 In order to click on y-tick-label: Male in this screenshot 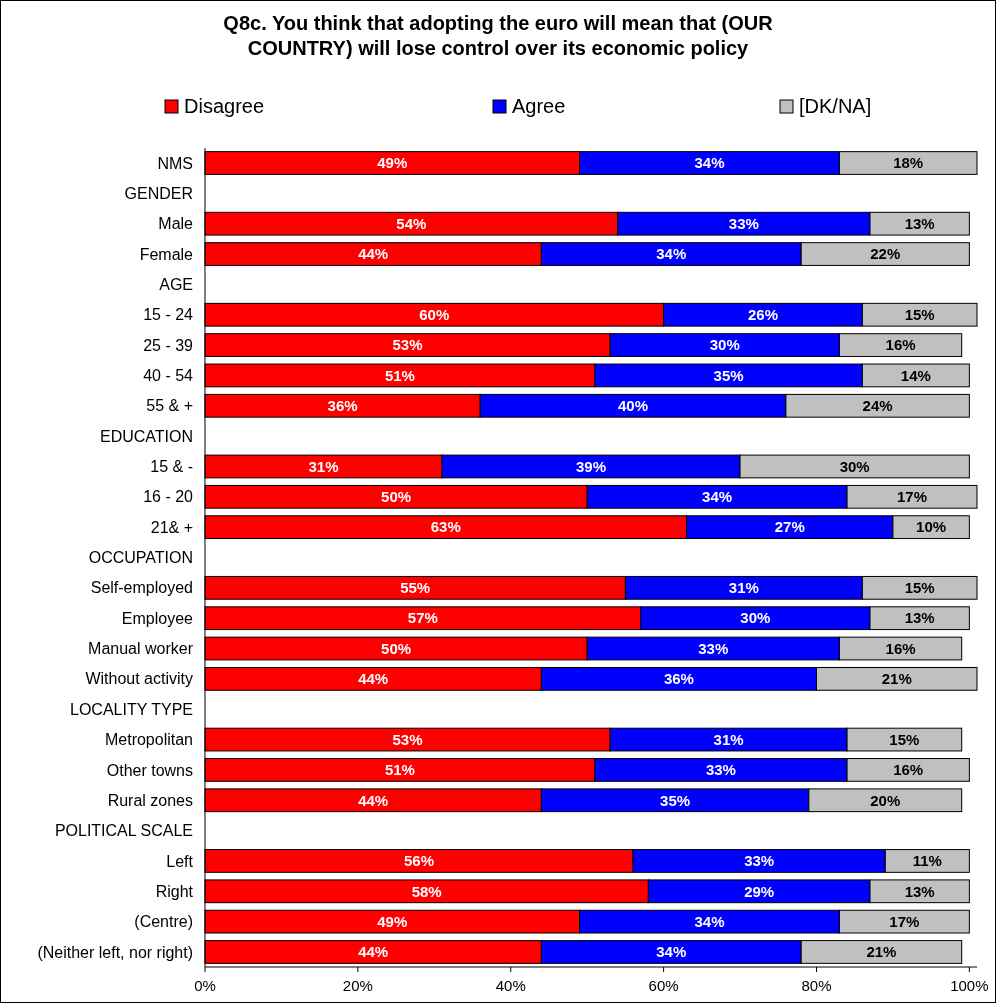, I will do `click(176, 224)`.